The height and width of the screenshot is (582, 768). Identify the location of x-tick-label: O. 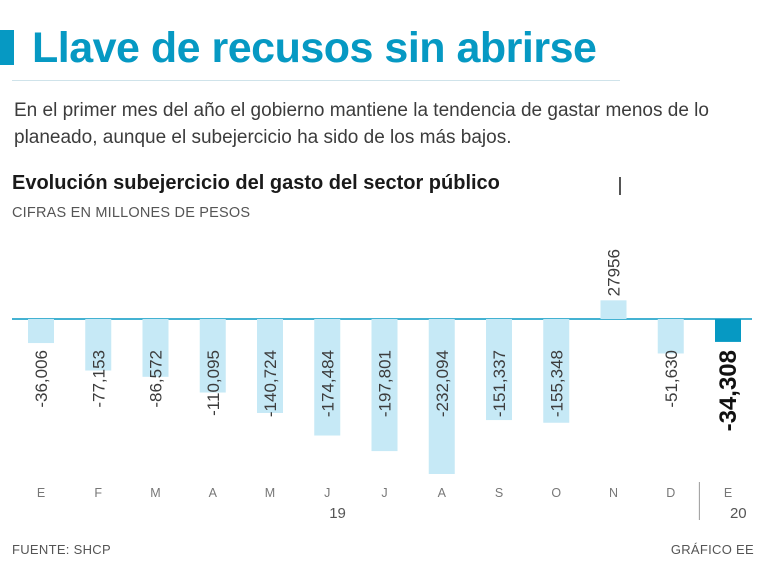
(556, 493).